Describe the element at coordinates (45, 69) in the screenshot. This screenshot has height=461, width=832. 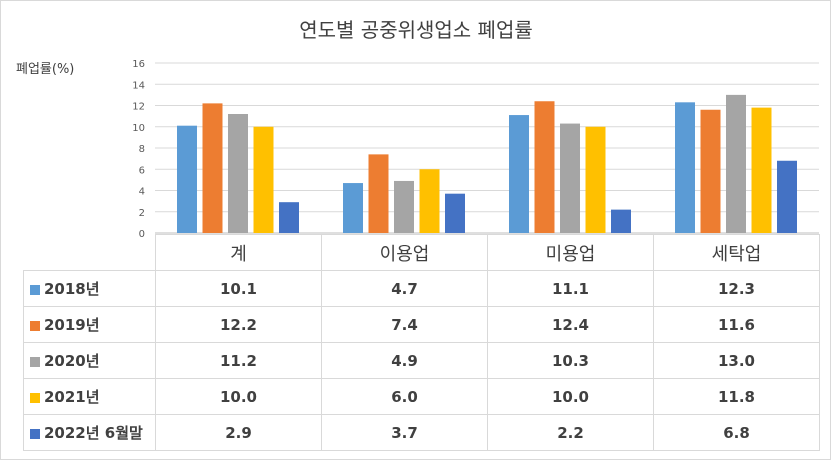
I see `y-axis-label: 폐업률(%)` at that location.